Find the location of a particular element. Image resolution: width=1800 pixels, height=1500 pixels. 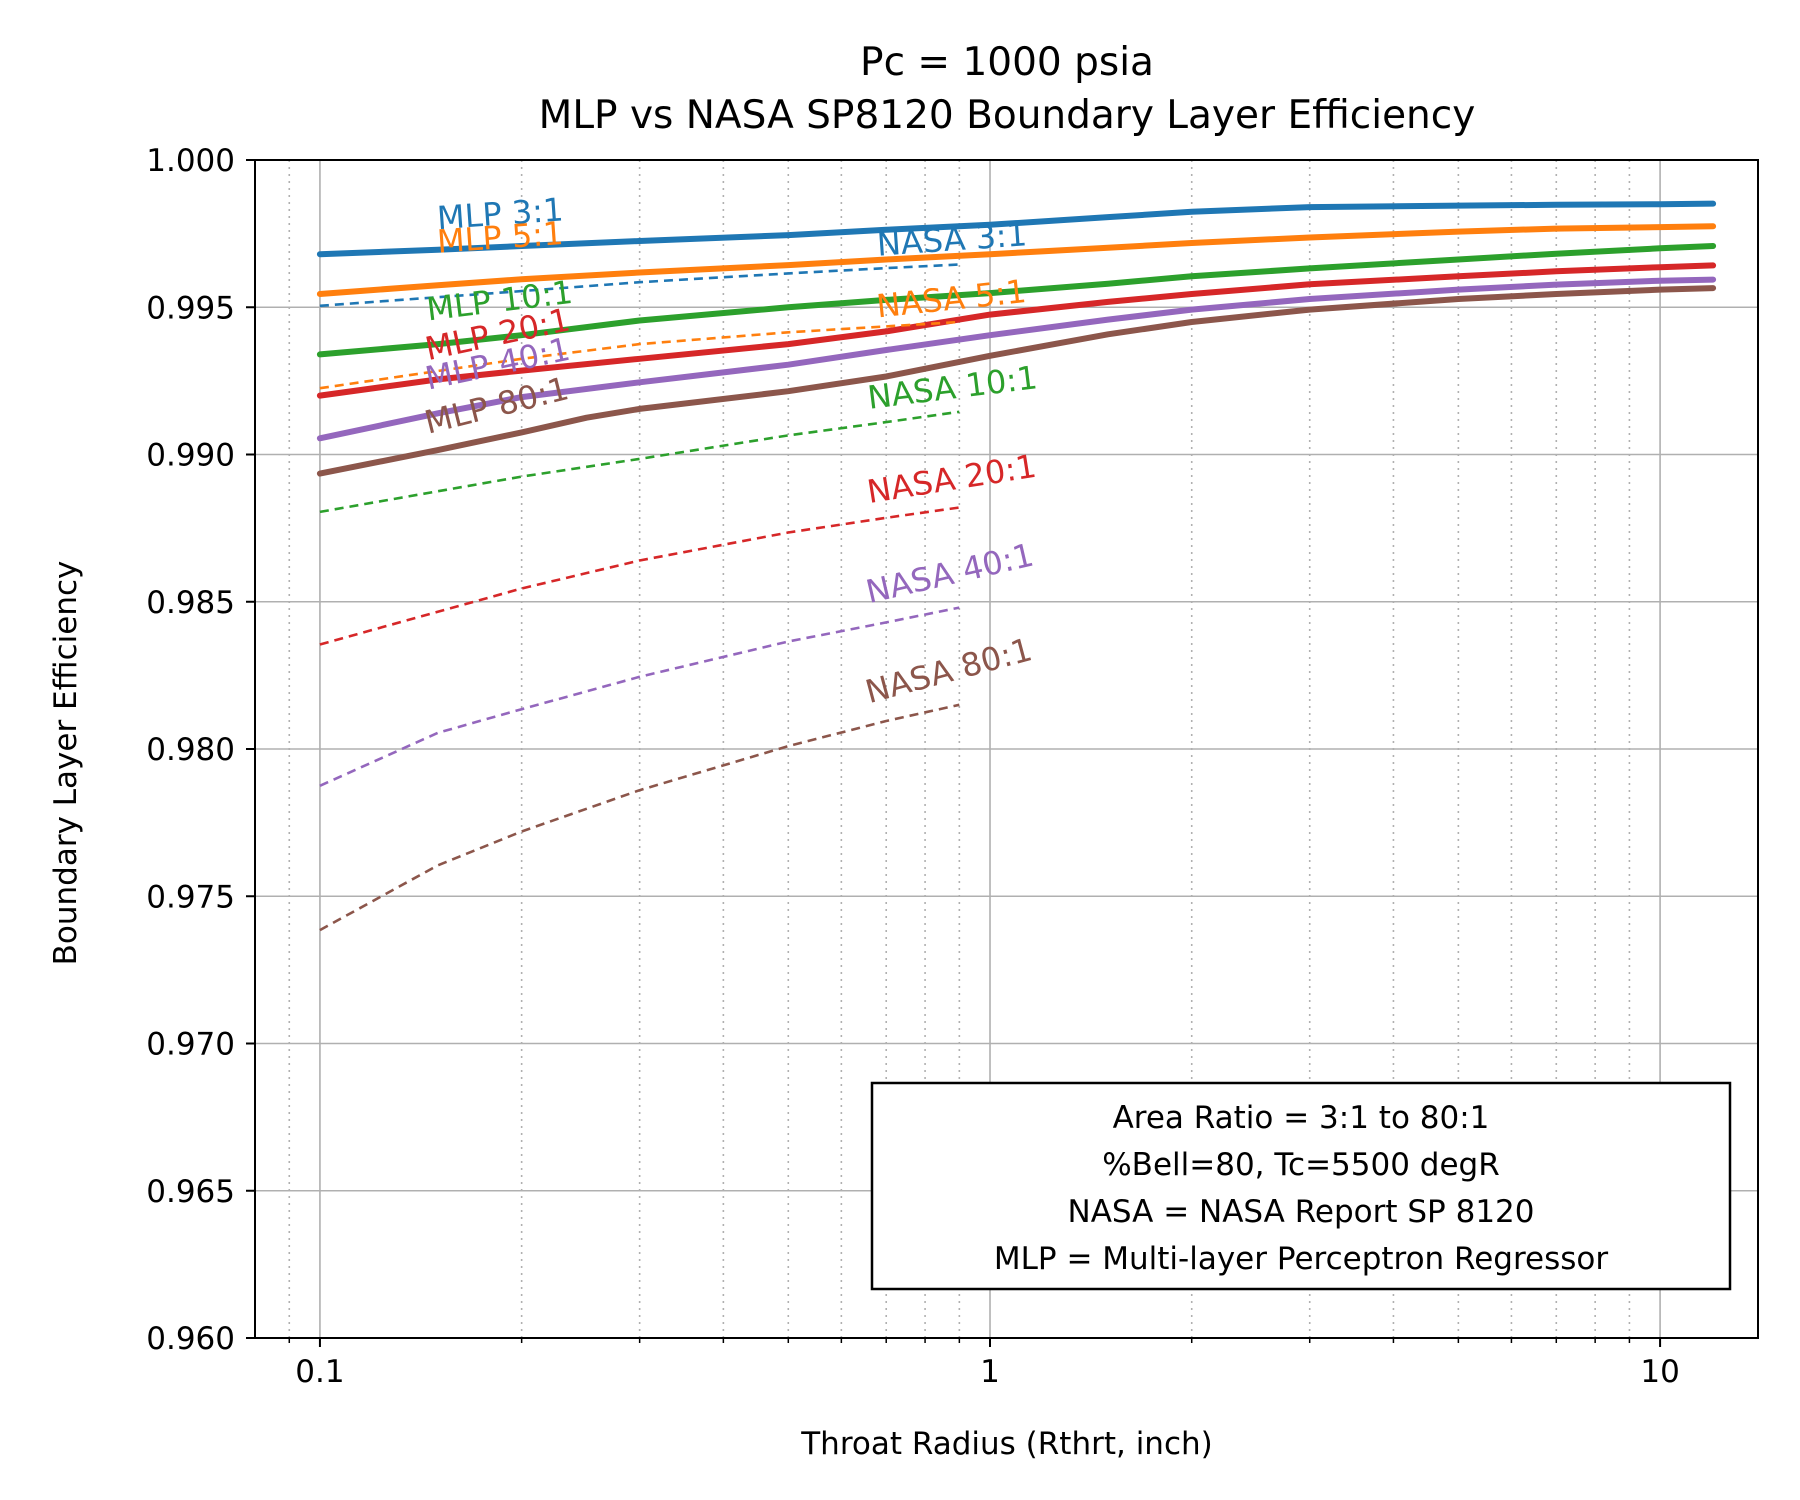

chart-title-line-1: Pc = 1000 psia is located at coordinates (1007, 62).